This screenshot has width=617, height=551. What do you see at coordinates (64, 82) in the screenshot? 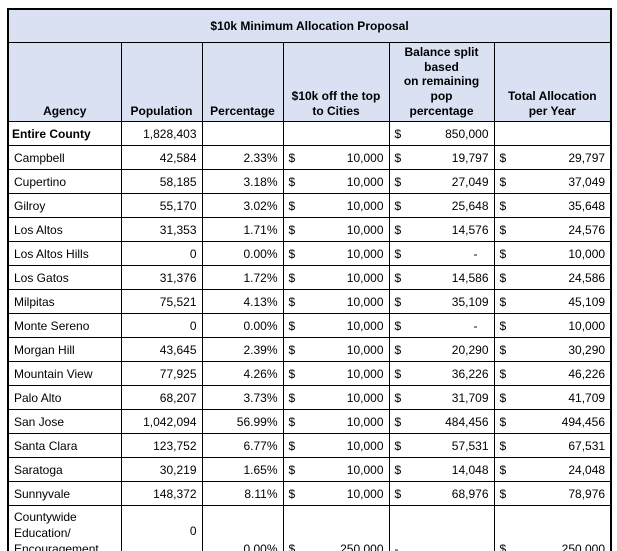
I see `column-header-agency: Agency` at bounding box center [64, 82].